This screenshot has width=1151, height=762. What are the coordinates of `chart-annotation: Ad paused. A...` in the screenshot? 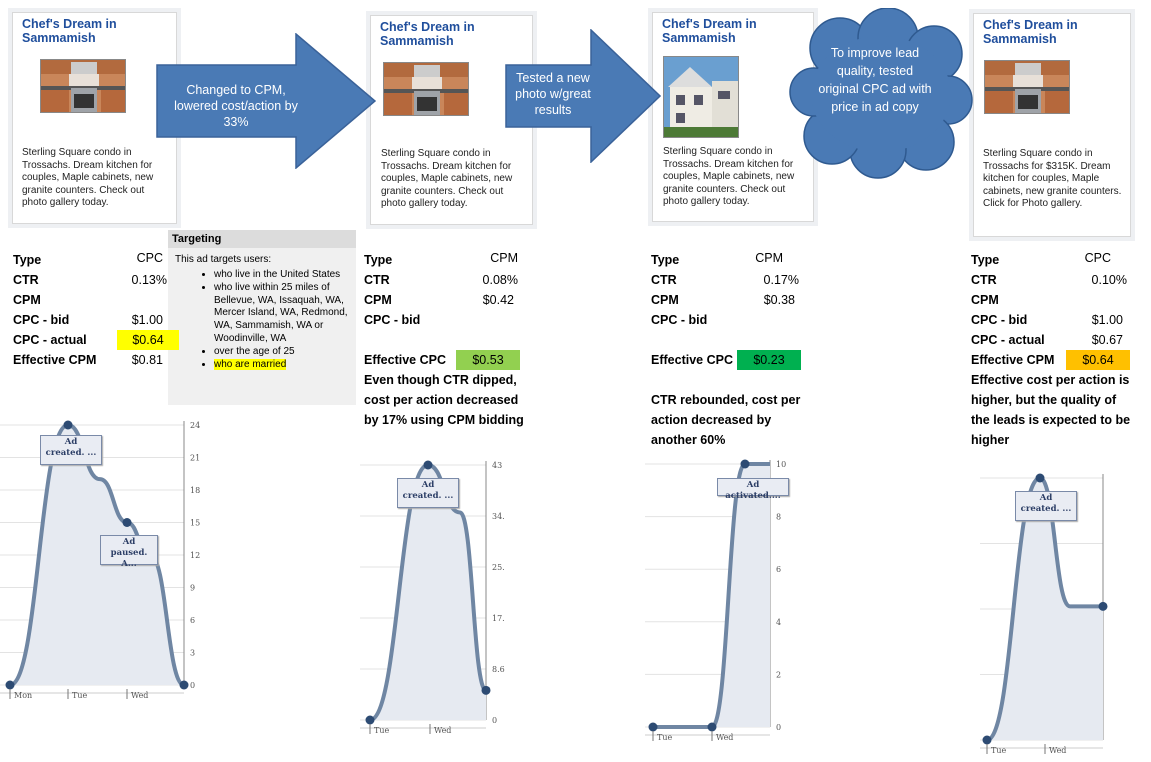 It's located at (129, 552).